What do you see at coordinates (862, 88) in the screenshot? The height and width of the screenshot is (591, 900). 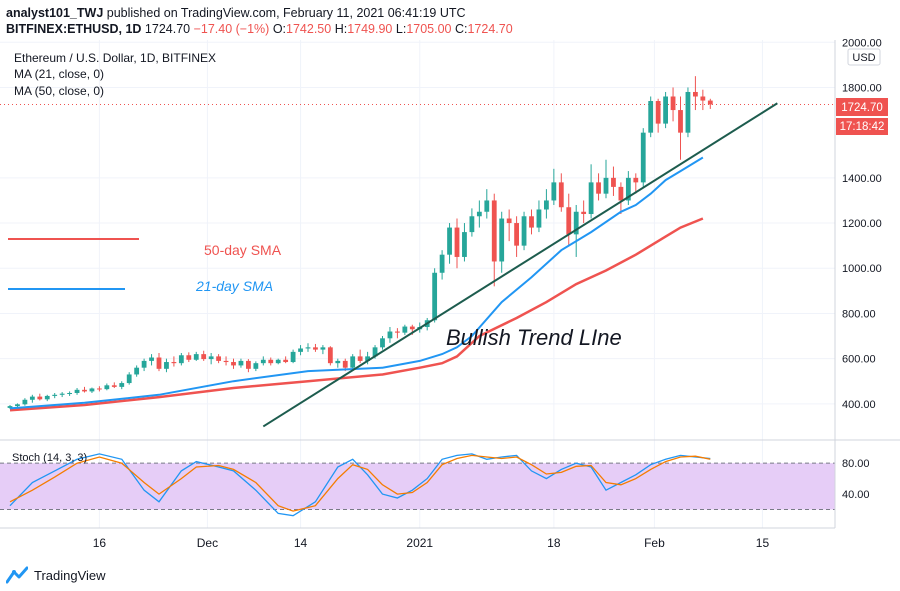 I see `price-tick: 1800.00` at bounding box center [862, 88].